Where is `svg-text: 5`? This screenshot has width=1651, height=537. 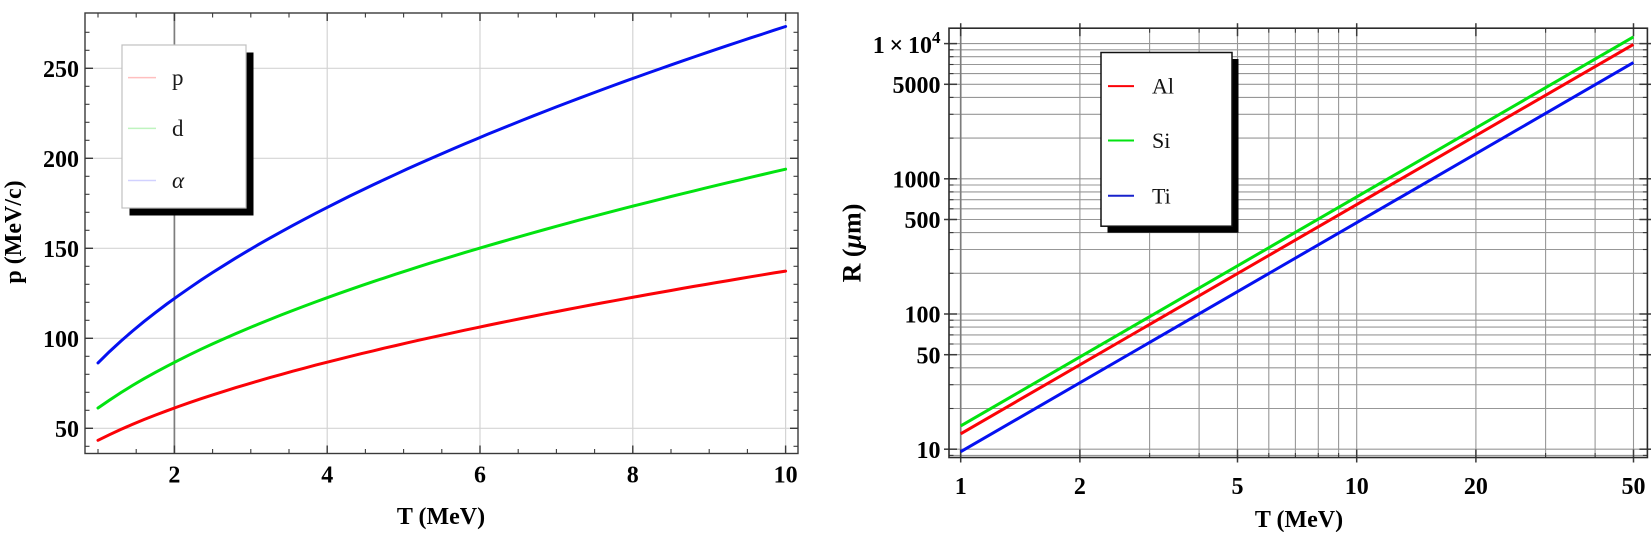
svg-text: 5 is located at coordinates (1238, 487).